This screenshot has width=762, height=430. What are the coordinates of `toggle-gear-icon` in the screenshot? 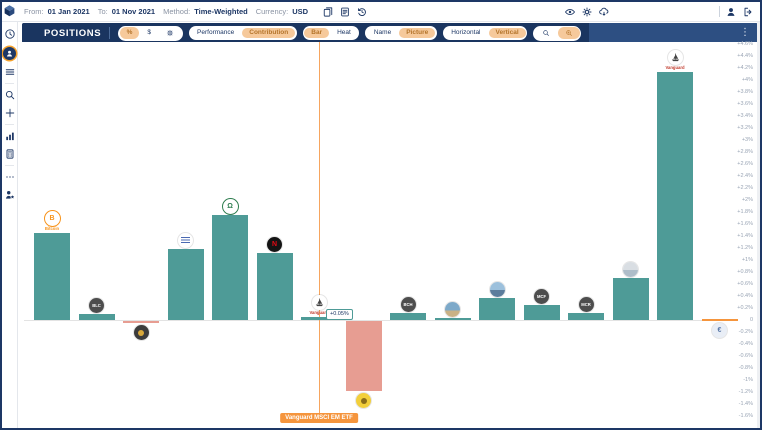 It's located at (170, 33).